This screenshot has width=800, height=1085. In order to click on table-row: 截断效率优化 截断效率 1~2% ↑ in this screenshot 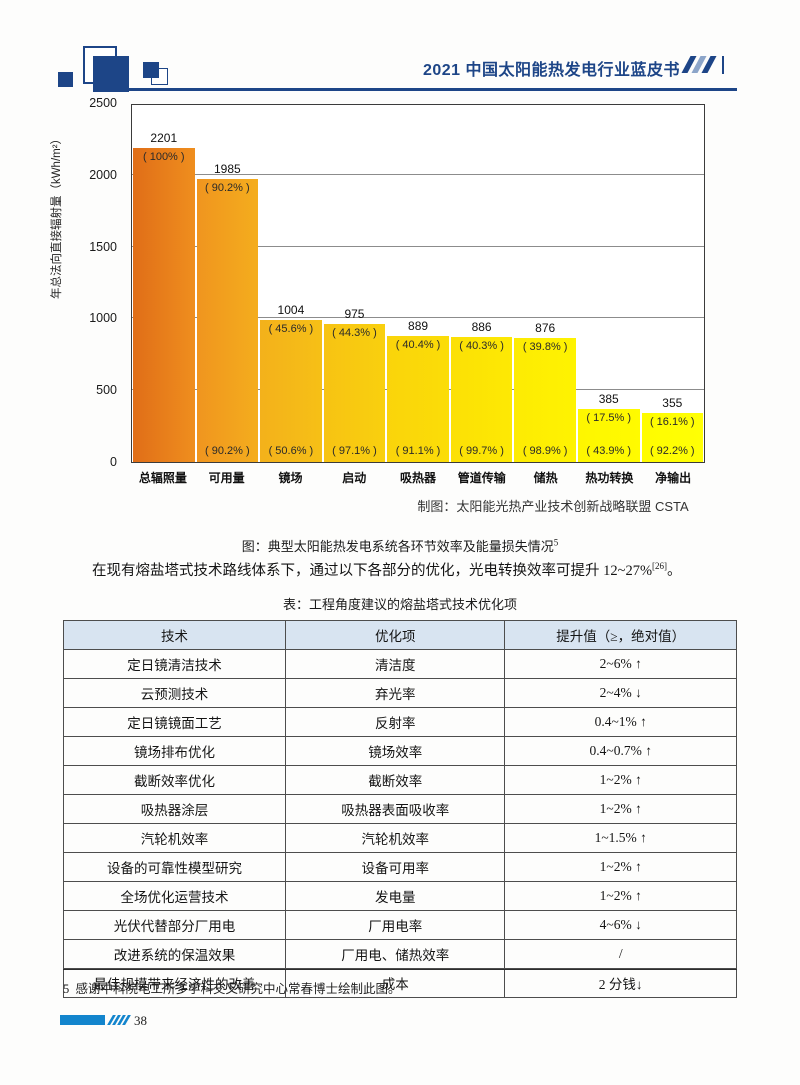, I will do `click(399, 780)`.